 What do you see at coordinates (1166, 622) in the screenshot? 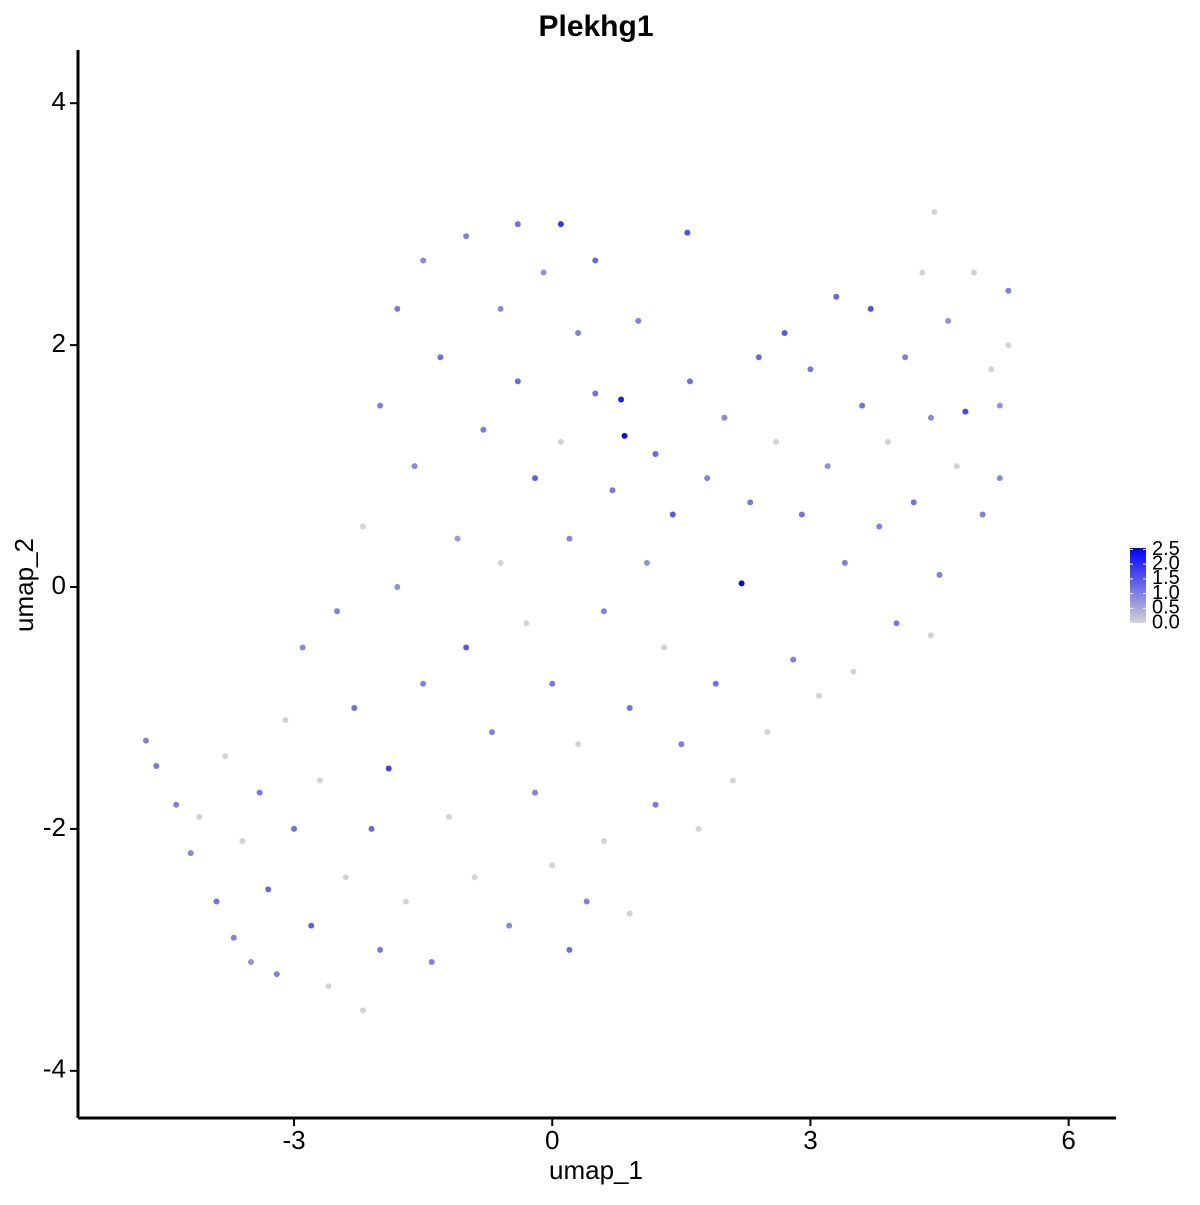
I see `color-tick-label: 0.0` at bounding box center [1166, 622].